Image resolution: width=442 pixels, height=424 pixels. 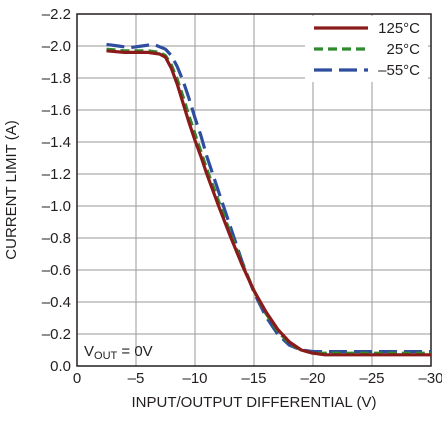 What do you see at coordinates (430, 378) in the screenshot?
I see `x-tick-label: –30` at bounding box center [430, 378].